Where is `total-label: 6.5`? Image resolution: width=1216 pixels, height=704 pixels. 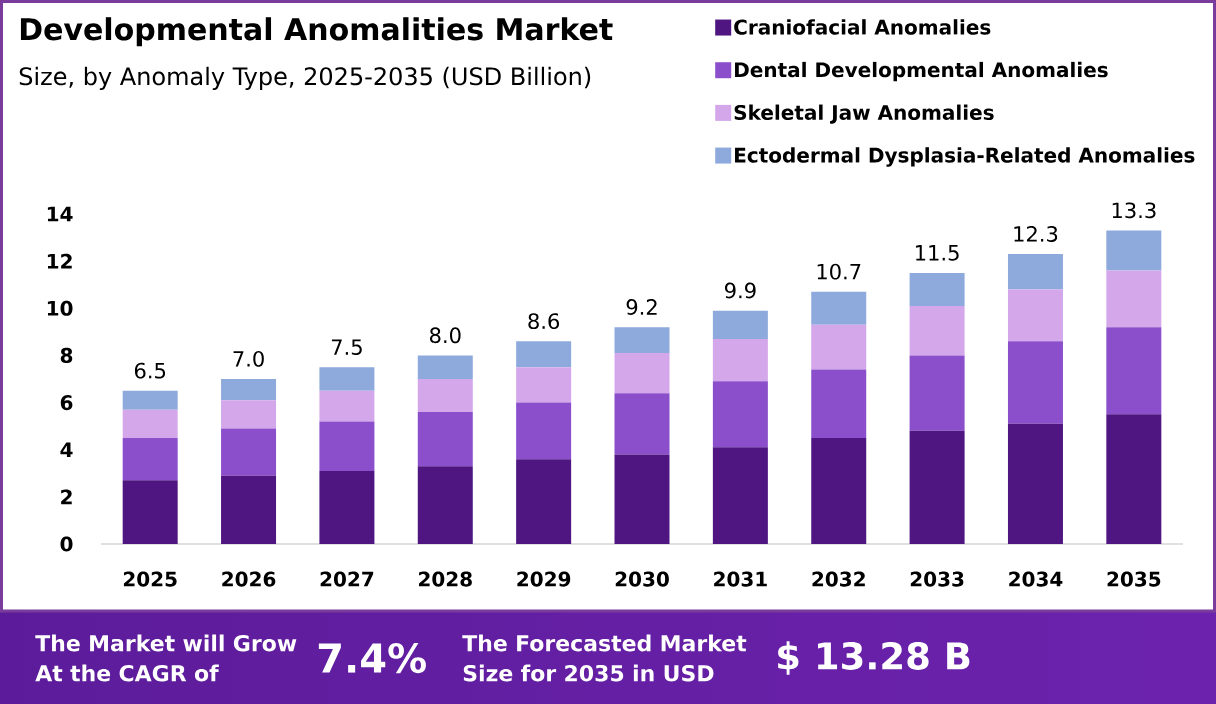 total-label: 6.5 is located at coordinates (150, 370).